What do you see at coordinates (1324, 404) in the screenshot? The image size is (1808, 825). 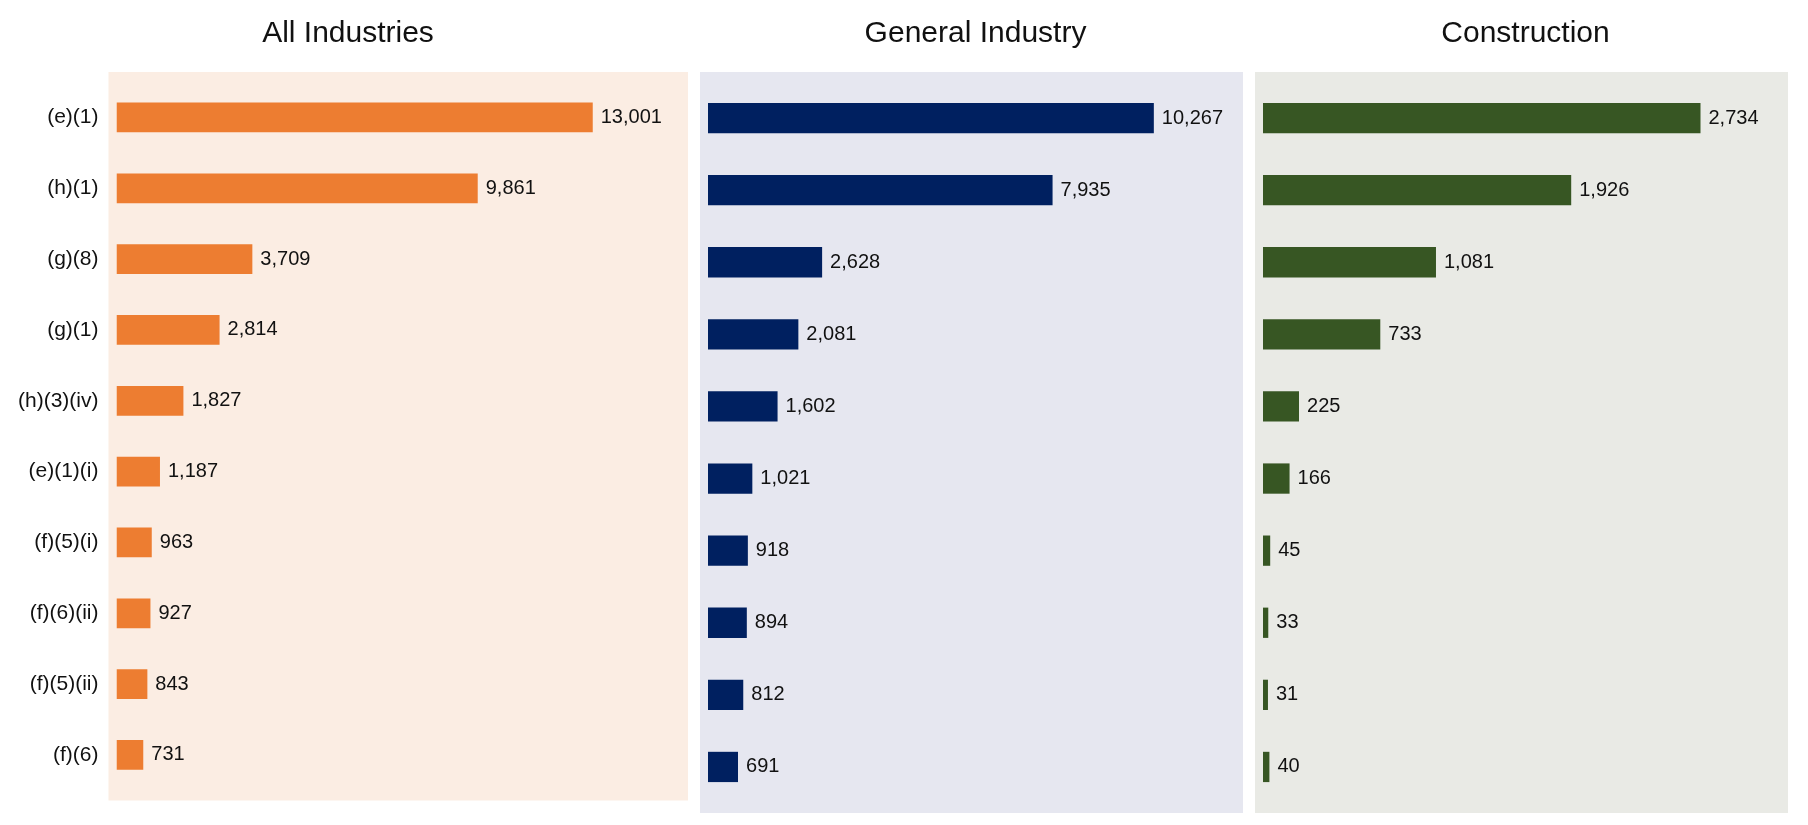 I see `data-label: 225` at bounding box center [1324, 404].